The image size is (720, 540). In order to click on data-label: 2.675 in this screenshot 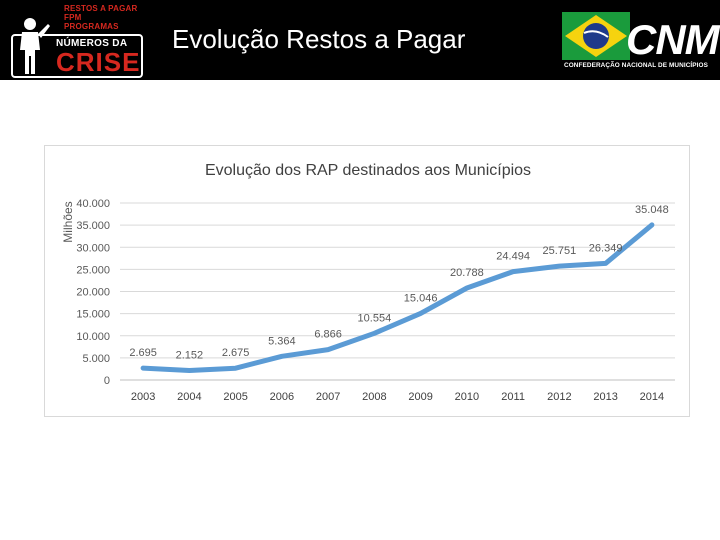, I will do `click(236, 353)`.